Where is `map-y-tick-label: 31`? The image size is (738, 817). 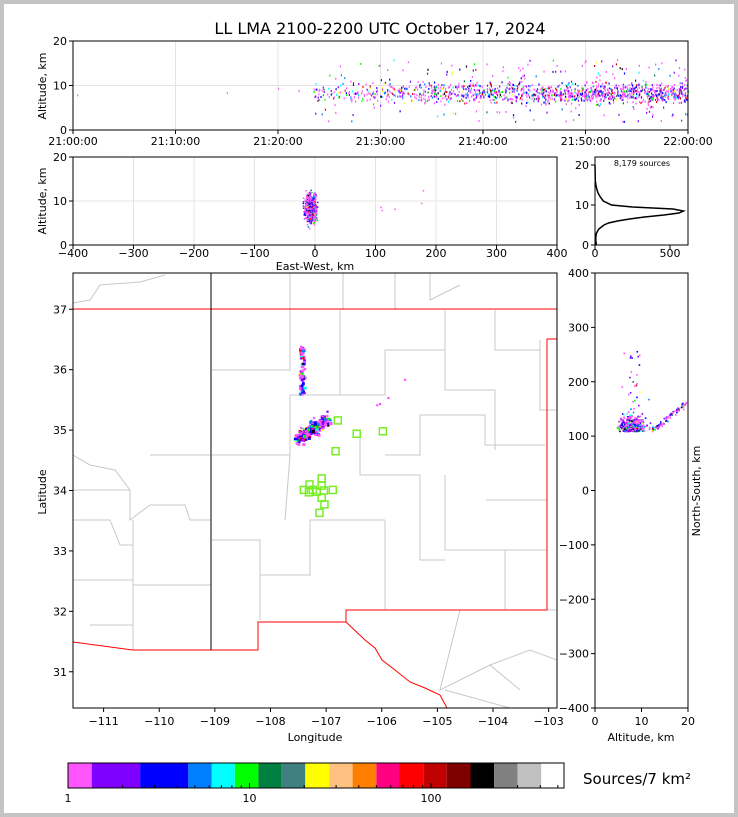
map-y-tick-label: 31 is located at coordinates (60, 672).